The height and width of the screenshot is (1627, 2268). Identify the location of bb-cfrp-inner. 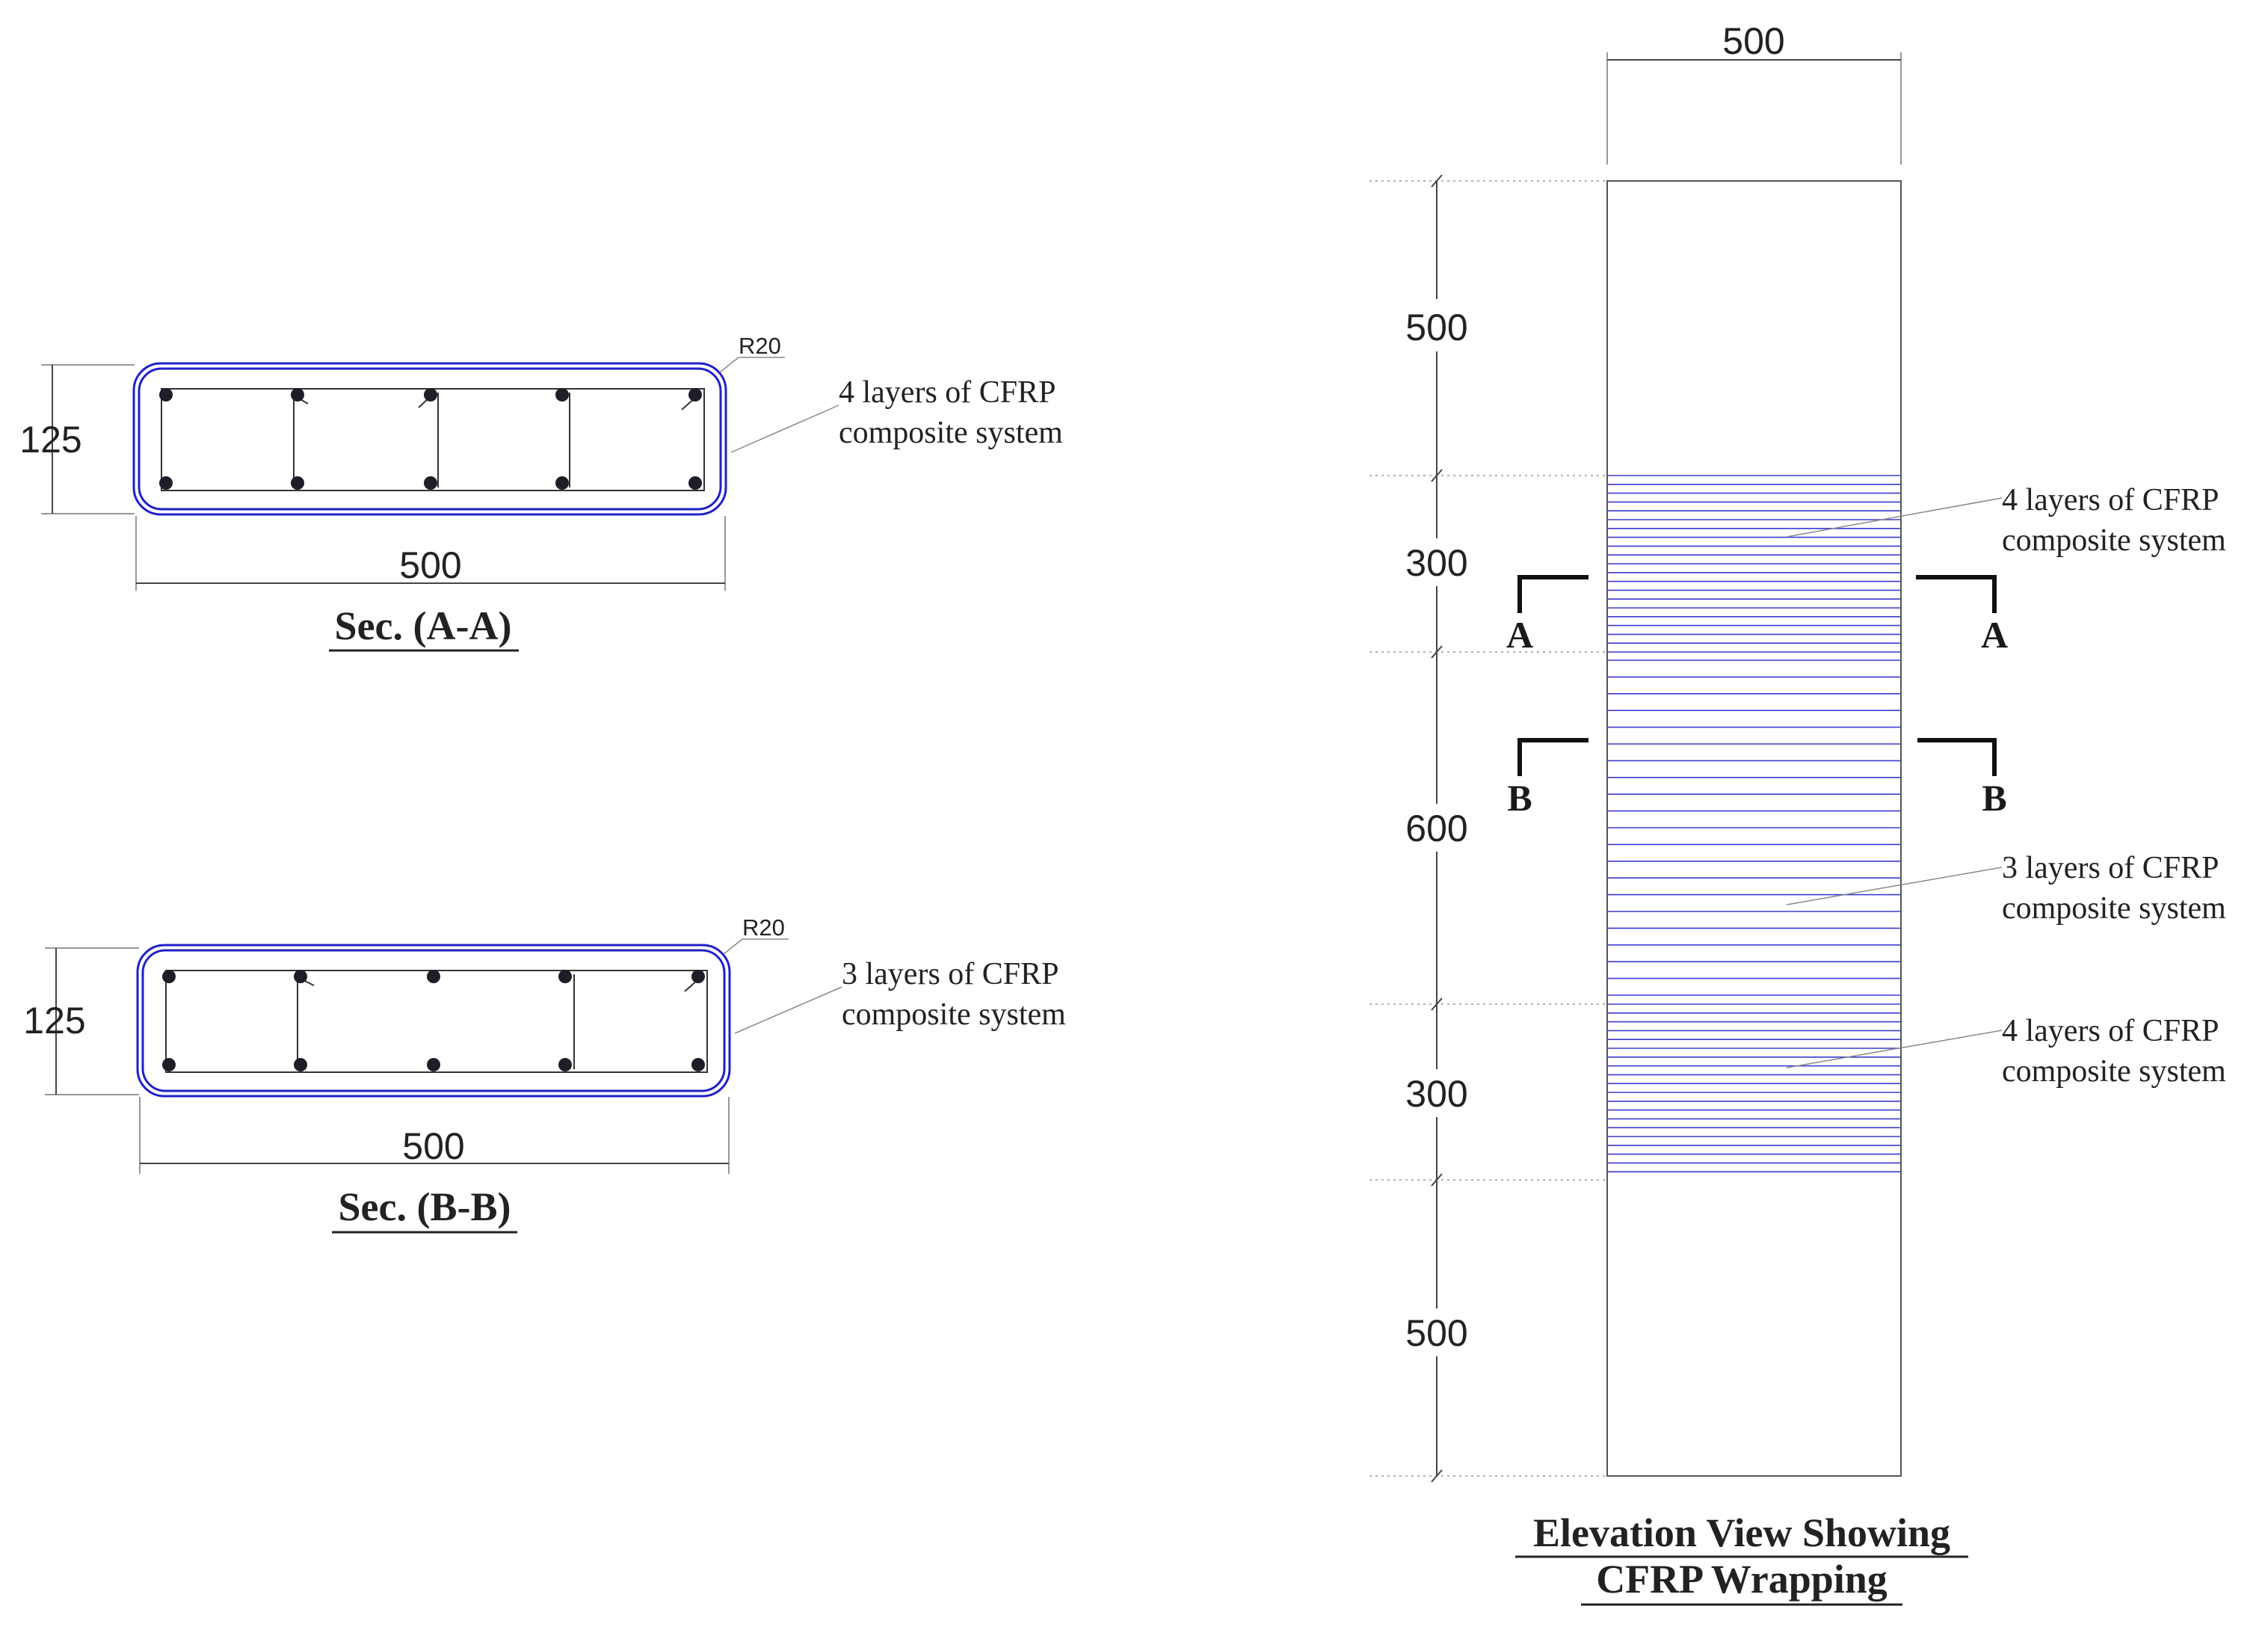
(433, 1020).